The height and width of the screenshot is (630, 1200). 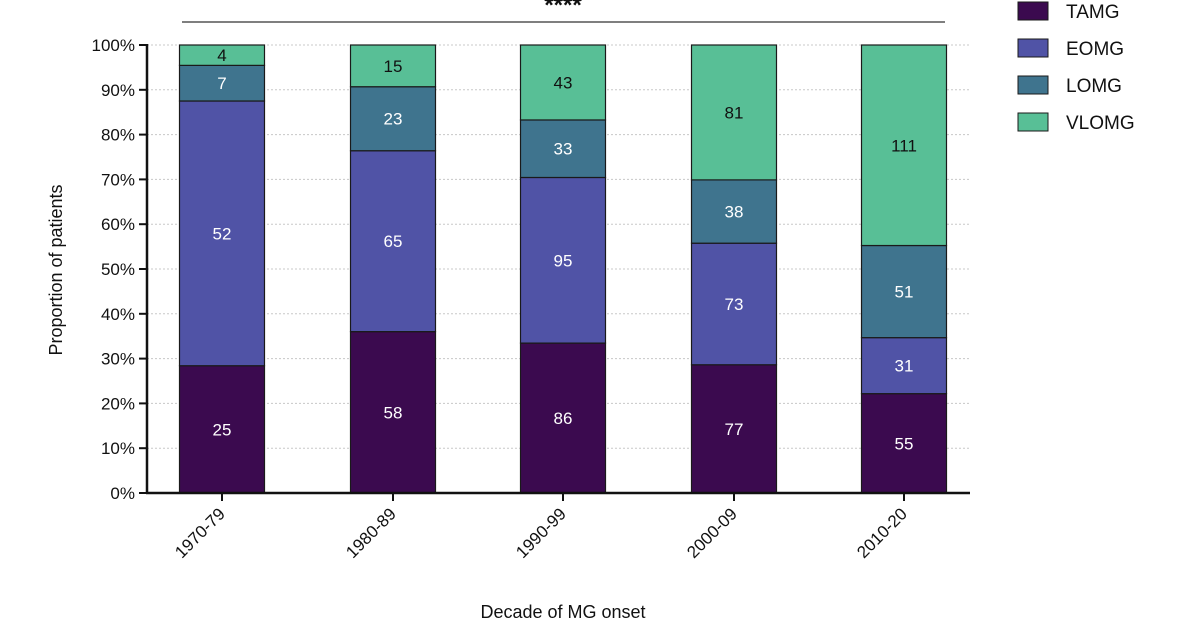 What do you see at coordinates (118, 135) in the screenshot?
I see `y-tick-label: 80%` at bounding box center [118, 135].